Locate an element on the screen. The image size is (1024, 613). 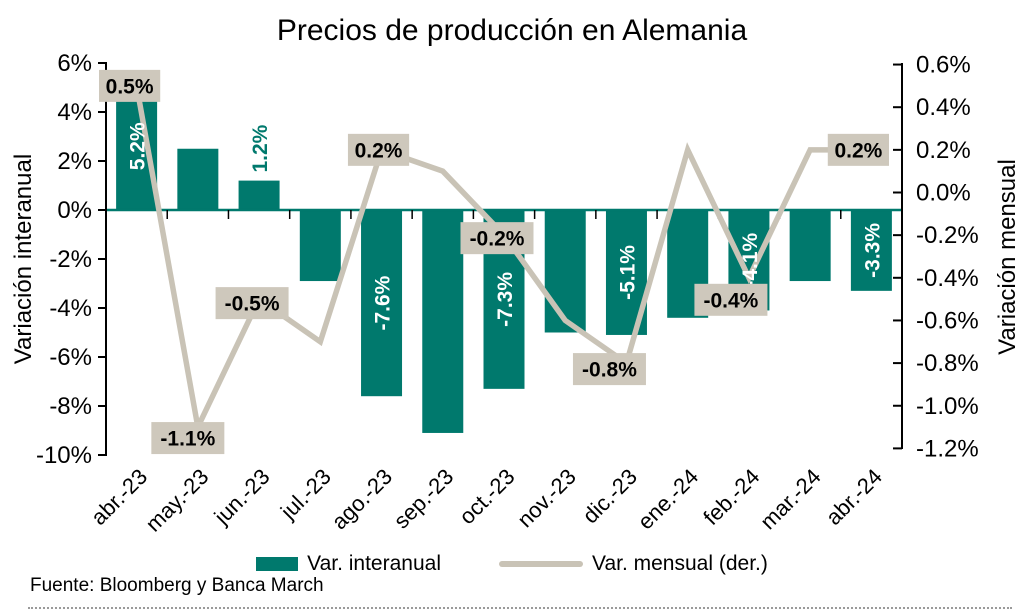
bar-label-abr.-24: -3.3% is located at coordinates (872, 250).